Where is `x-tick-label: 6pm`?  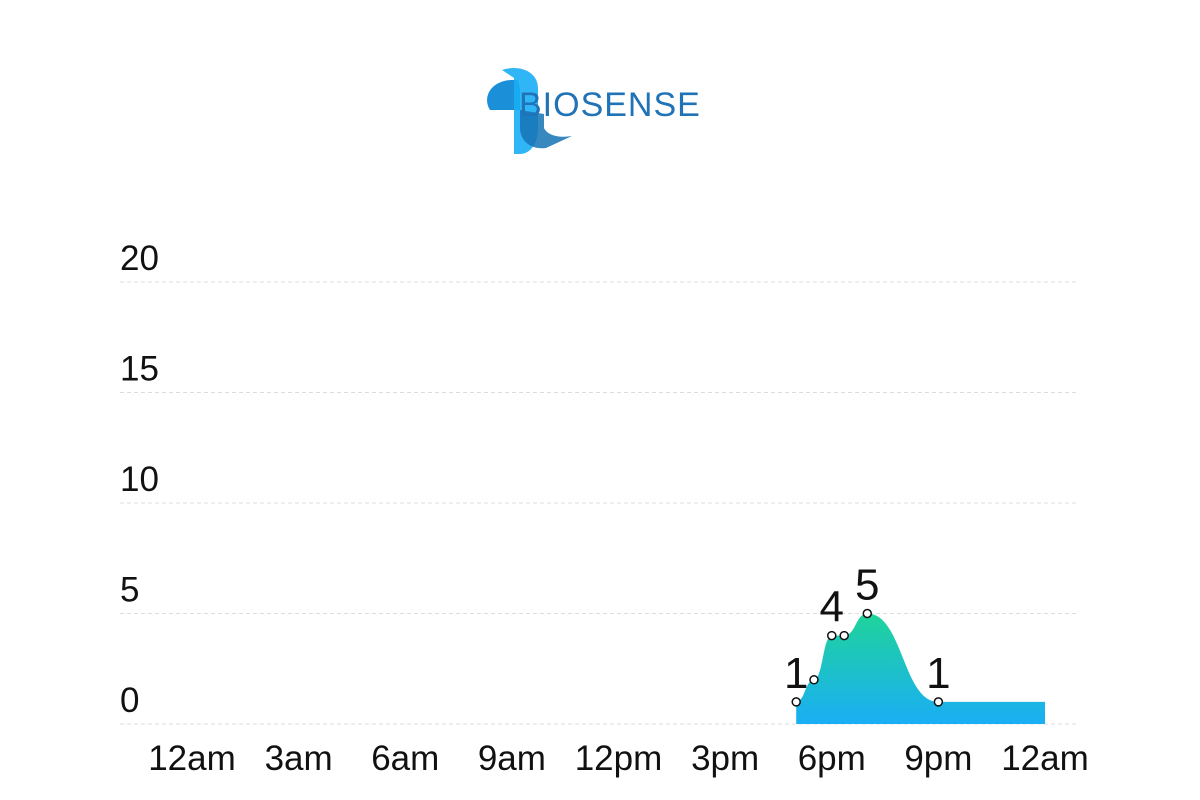 x-tick-label: 6pm is located at coordinates (832, 758).